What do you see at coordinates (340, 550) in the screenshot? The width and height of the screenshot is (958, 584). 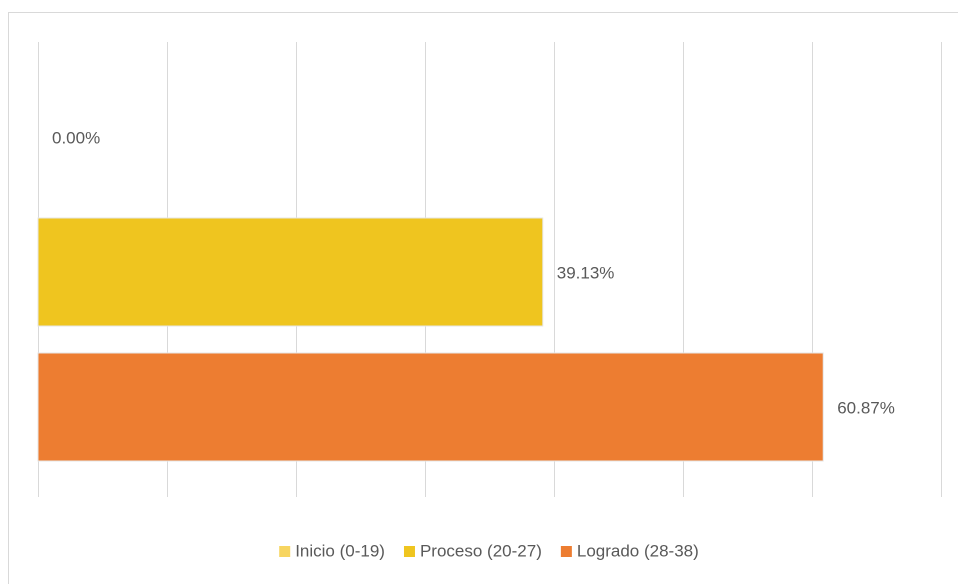 I see `legend-label: Inicio (0-19)` at bounding box center [340, 550].